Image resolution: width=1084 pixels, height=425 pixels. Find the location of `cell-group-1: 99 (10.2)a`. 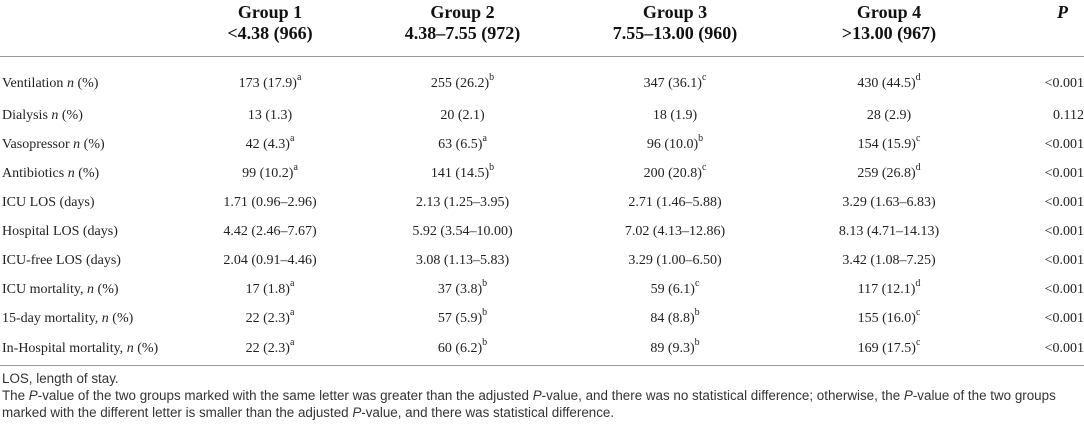

cell-group-1: 99 (10.2)a is located at coordinates (270, 173).